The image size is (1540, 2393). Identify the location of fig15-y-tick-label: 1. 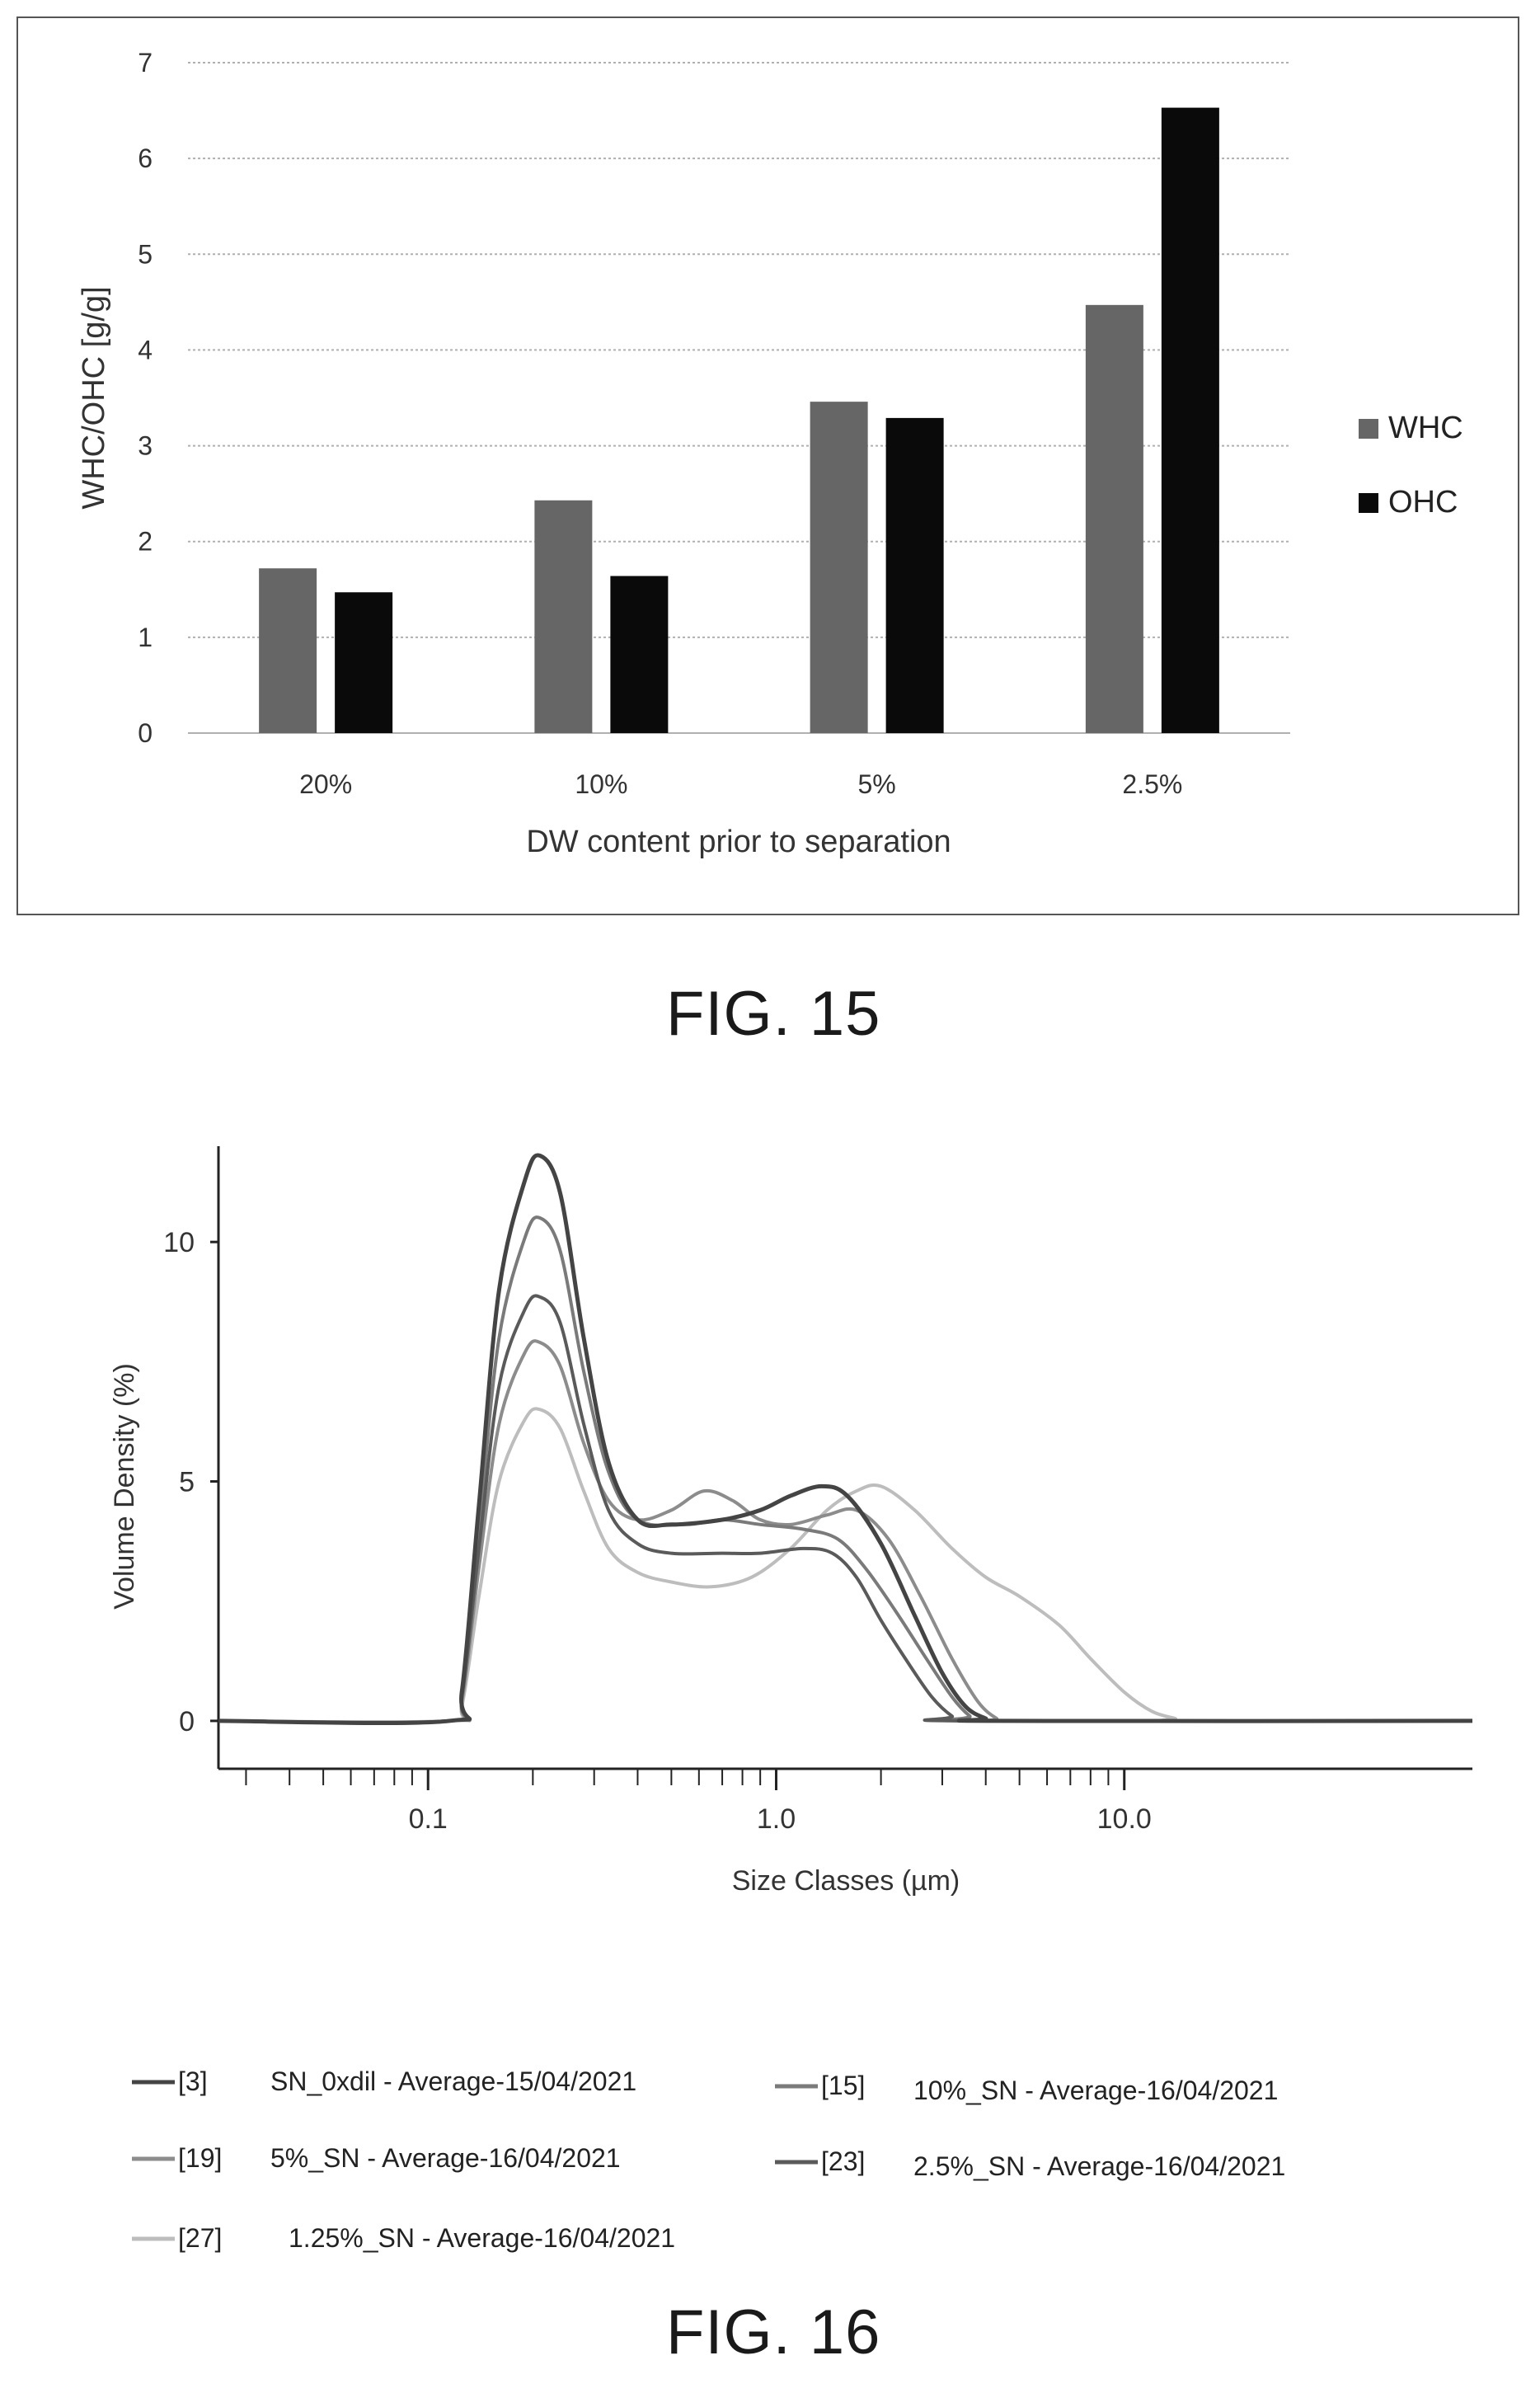
(145, 637).